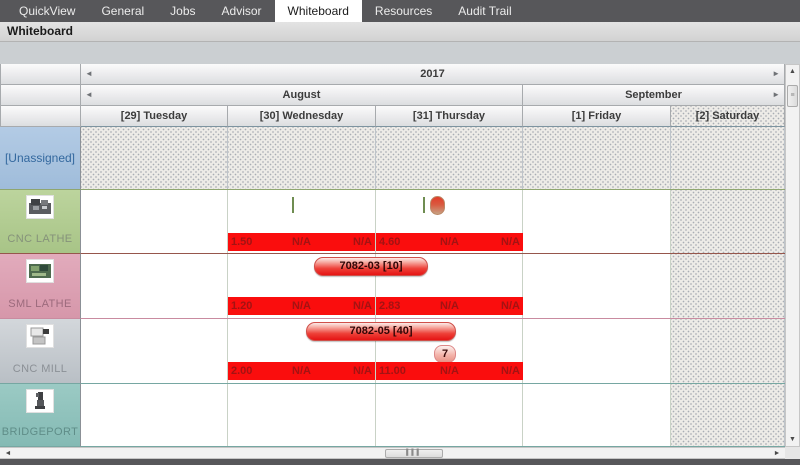 The height and width of the screenshot is (465, 800). I want to click on mini-job-pill, so click(437, 205).